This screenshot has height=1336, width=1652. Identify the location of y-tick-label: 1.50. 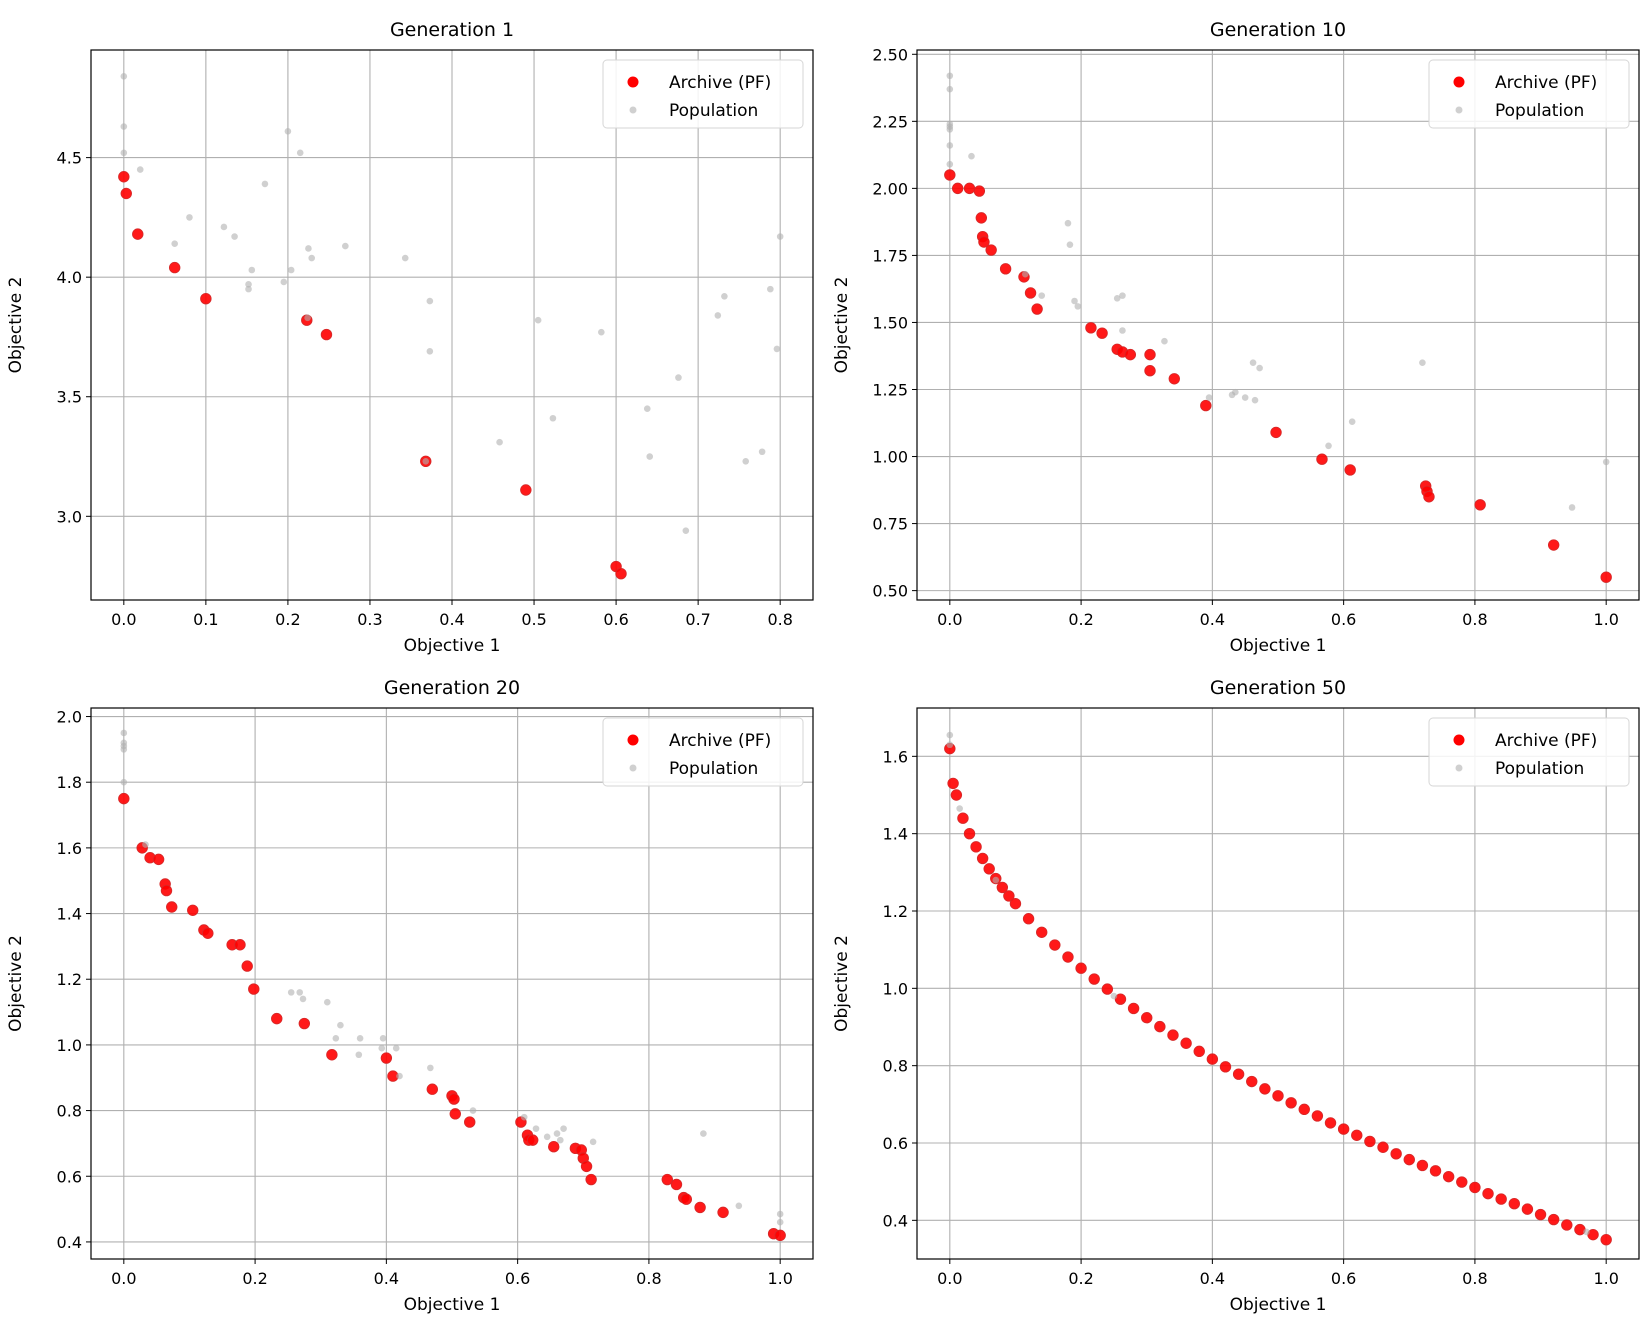
(890, 322).